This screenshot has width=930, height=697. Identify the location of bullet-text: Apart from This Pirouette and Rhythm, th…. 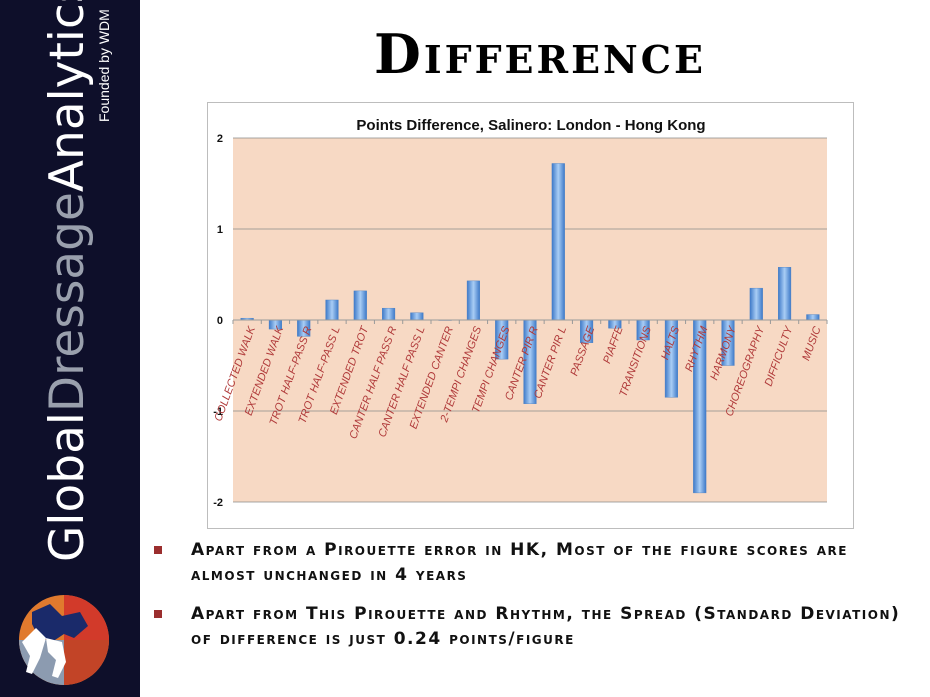
(546, 626).